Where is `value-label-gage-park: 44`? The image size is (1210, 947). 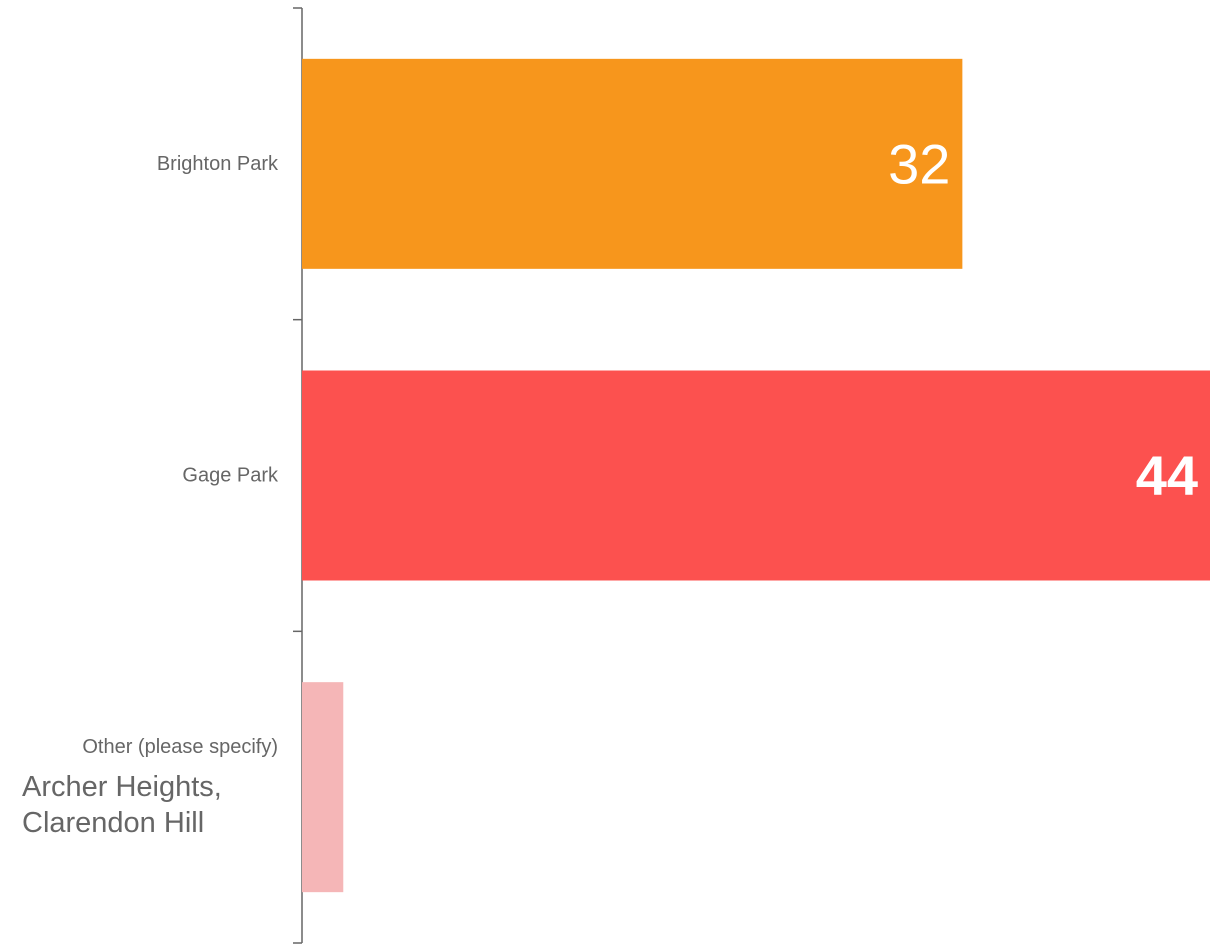 value-label-gage-park: 44 is located at coordinates (1167, 475).